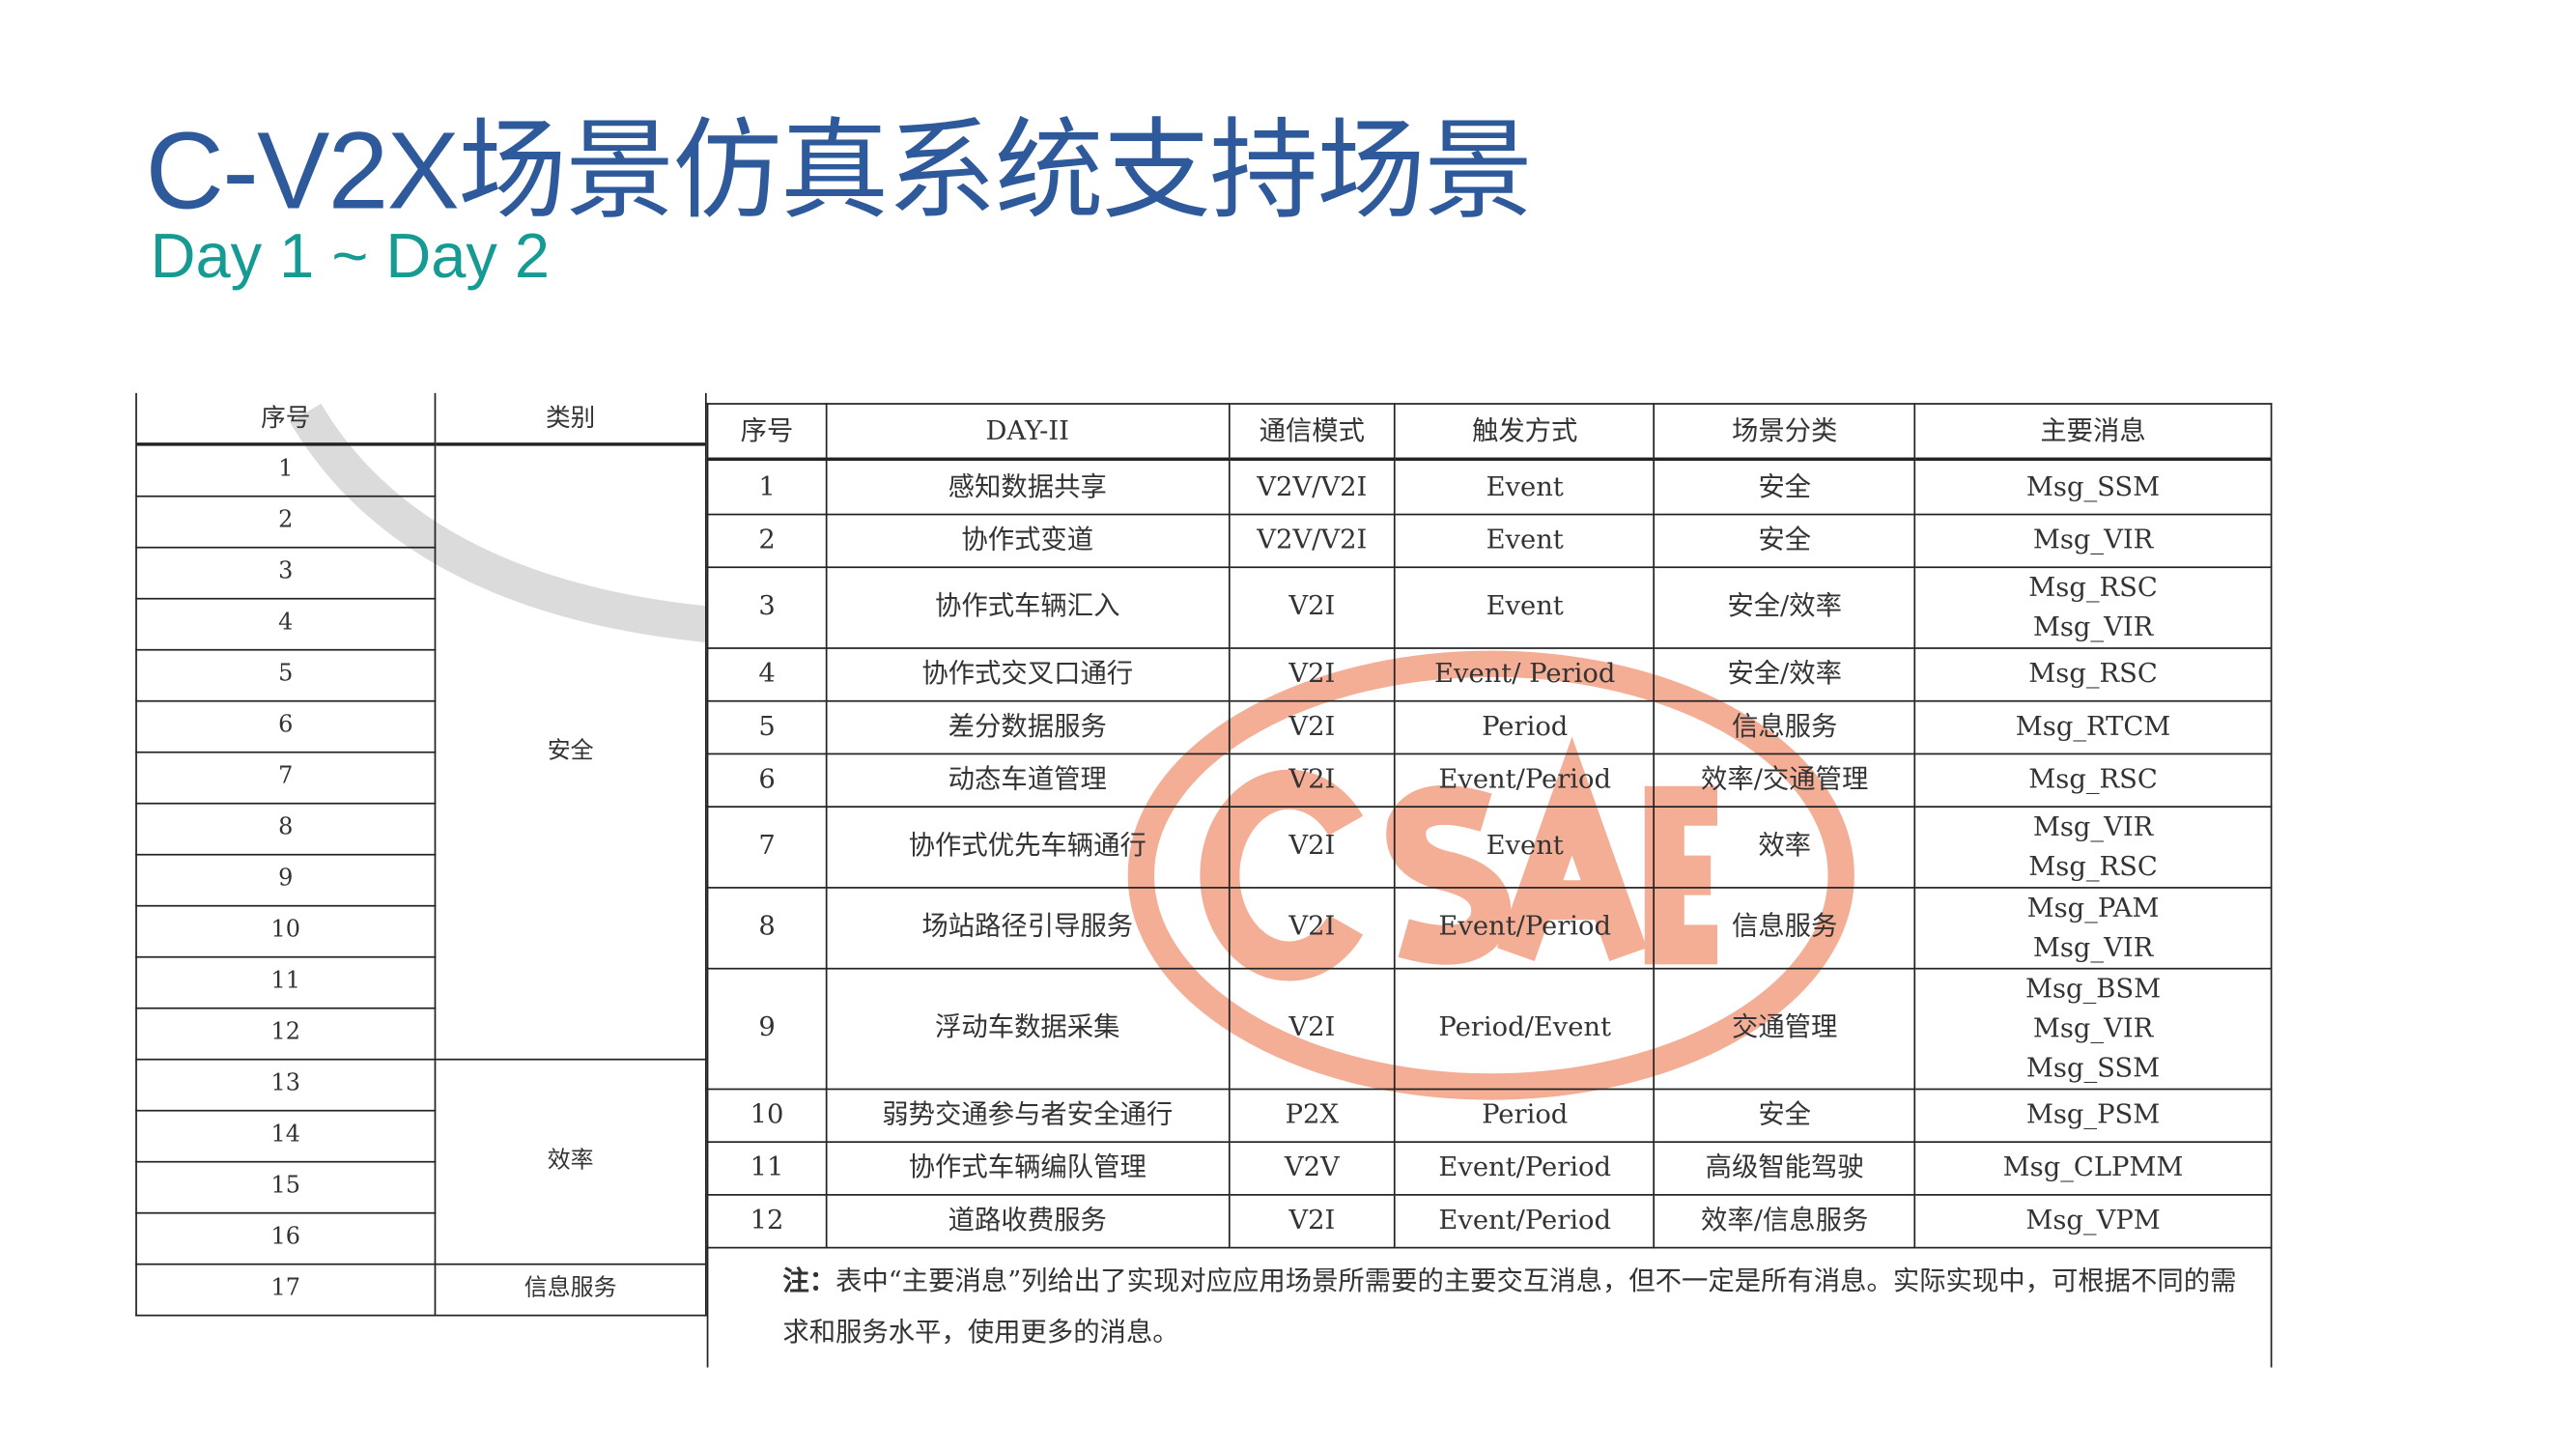 The image size is (2576, 1449). I want to click on slide-title: C-V2X场景仿真系统支持场景, so click(839, 170).